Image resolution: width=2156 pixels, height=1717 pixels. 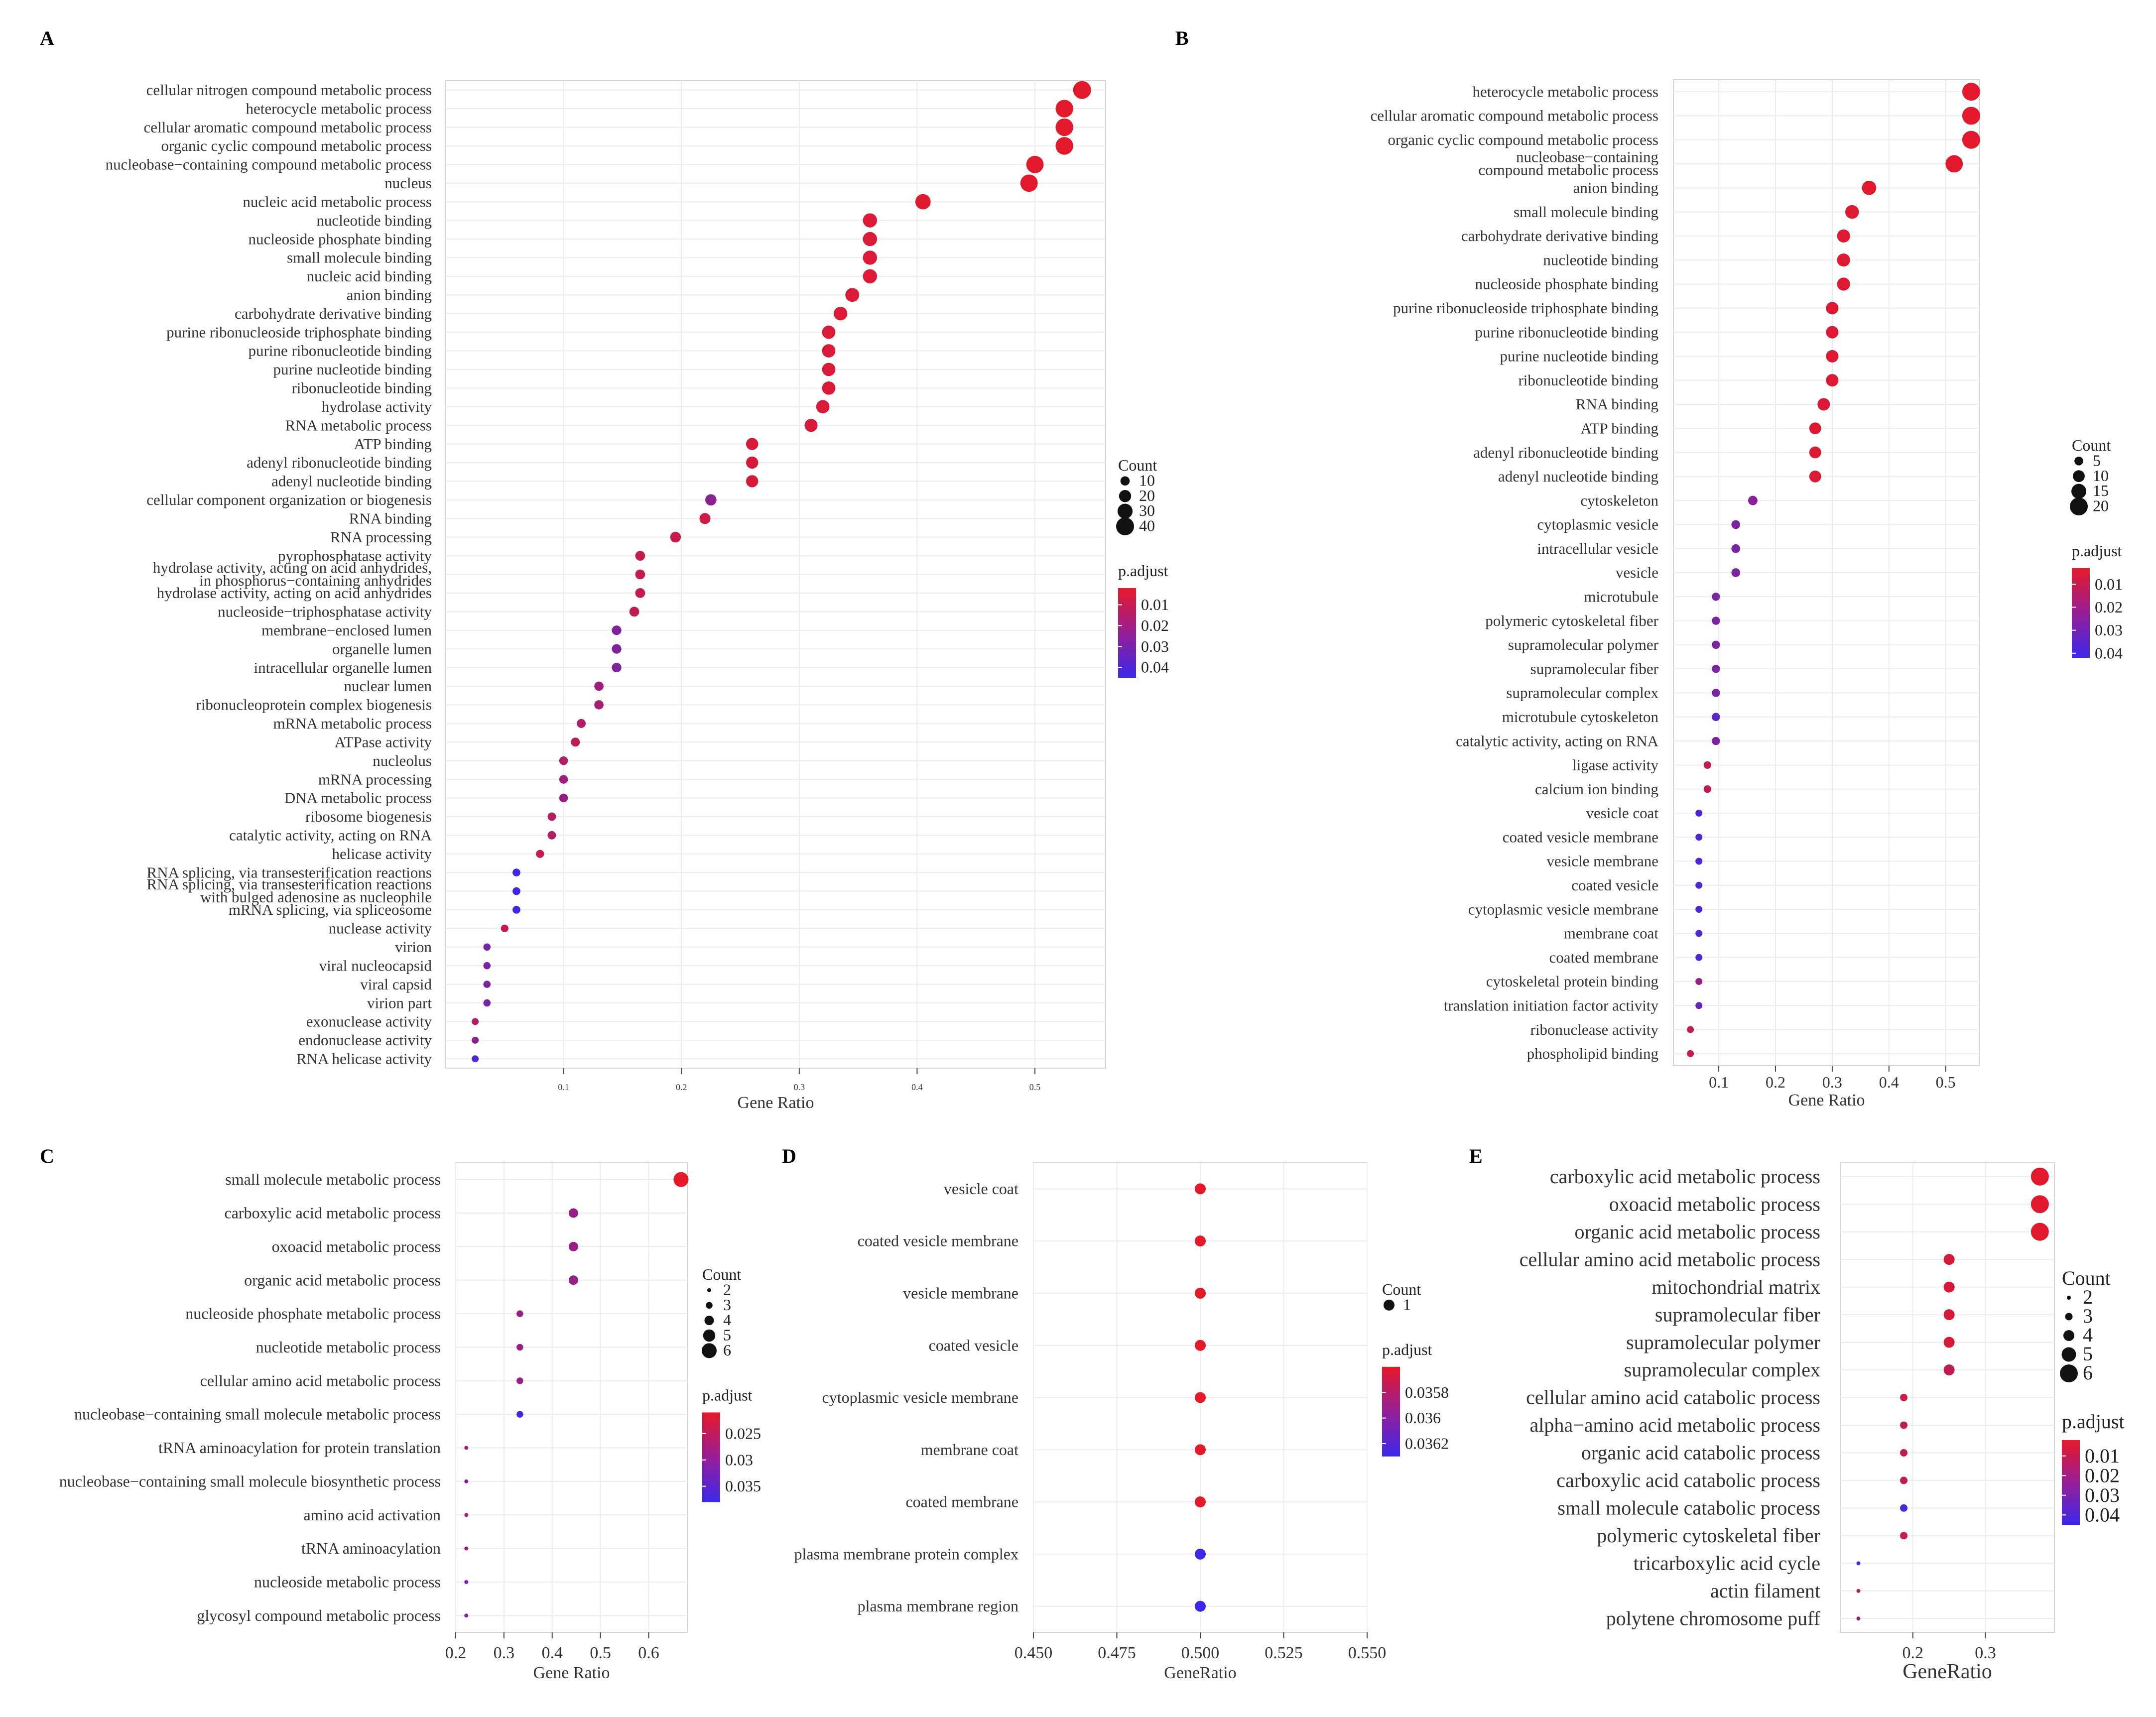 What do you see at coordinates (1594, 1029) in the screenshot?
I see `y-category-label: ribonuclease activity` at bounding box center [1594, 1029].